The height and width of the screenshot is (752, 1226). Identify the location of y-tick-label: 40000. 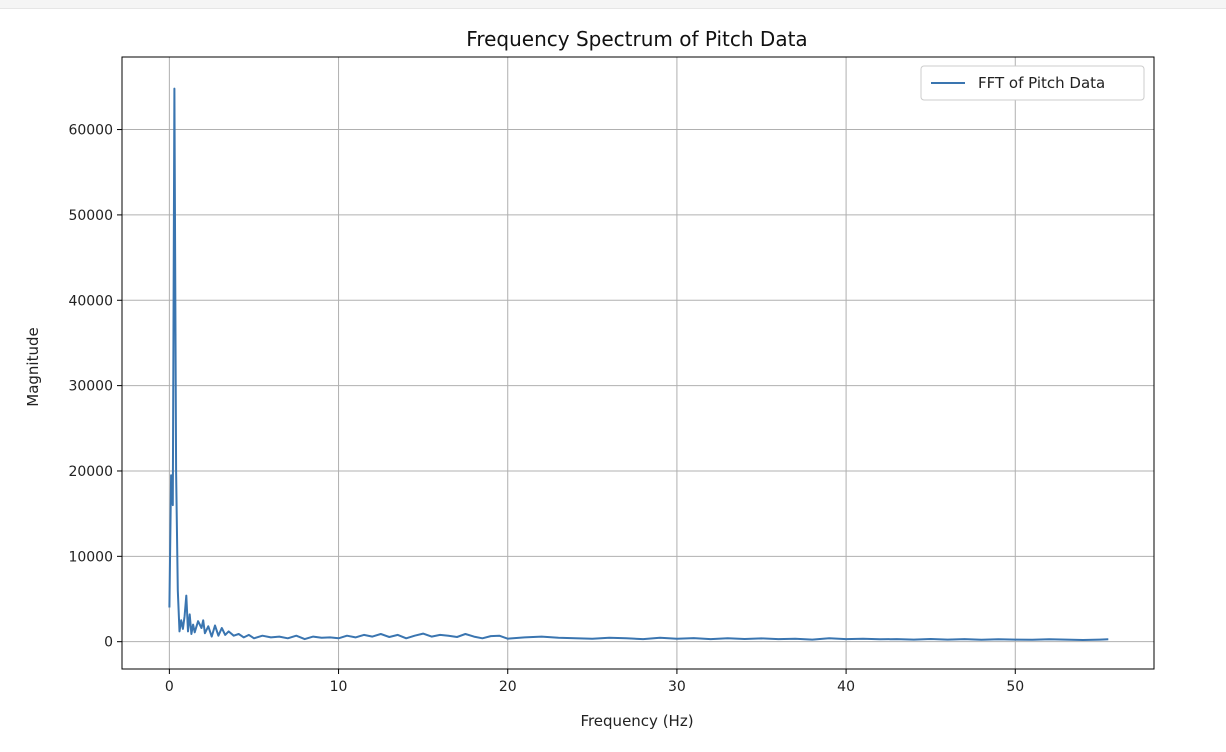
(90, 301).